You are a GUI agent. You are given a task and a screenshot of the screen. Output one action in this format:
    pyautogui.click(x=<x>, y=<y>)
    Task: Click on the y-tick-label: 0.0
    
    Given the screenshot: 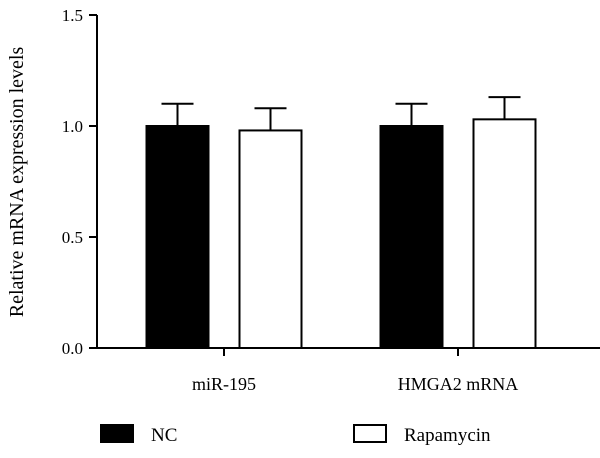 What is the action you would take?
    pyautogui.click(x=72, y=348)
    